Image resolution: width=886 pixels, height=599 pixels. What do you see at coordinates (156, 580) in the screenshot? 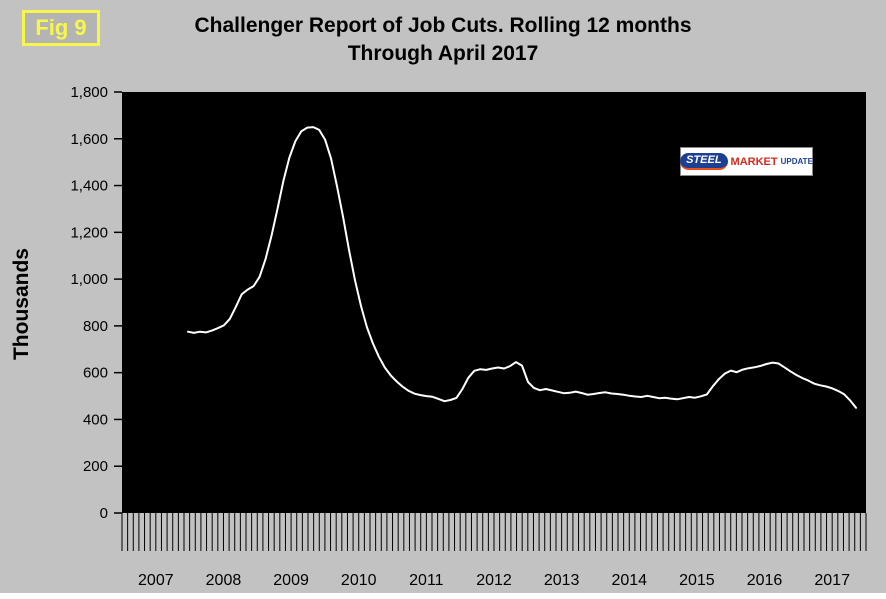
I see `x-axis-year-label: 2007` at bounding box center [156, 580].